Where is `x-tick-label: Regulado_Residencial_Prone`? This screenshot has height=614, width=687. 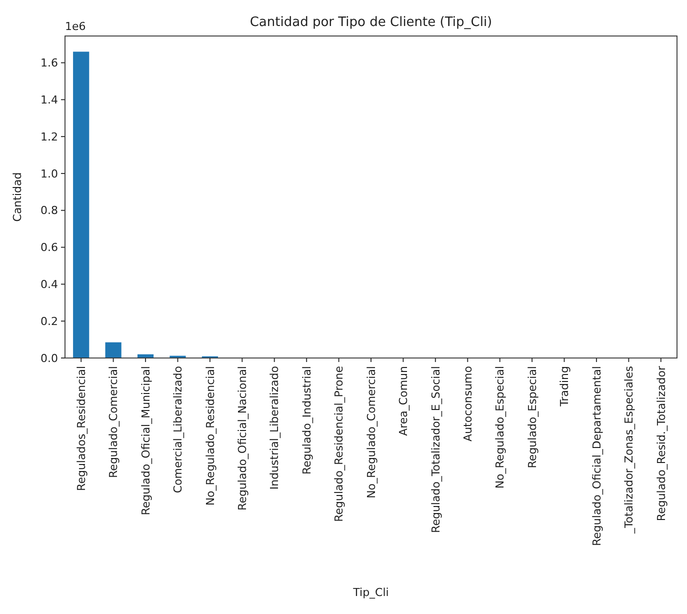
x-tick-label: Regulado_Residencial_Prone is located at coordinates (339, 444).